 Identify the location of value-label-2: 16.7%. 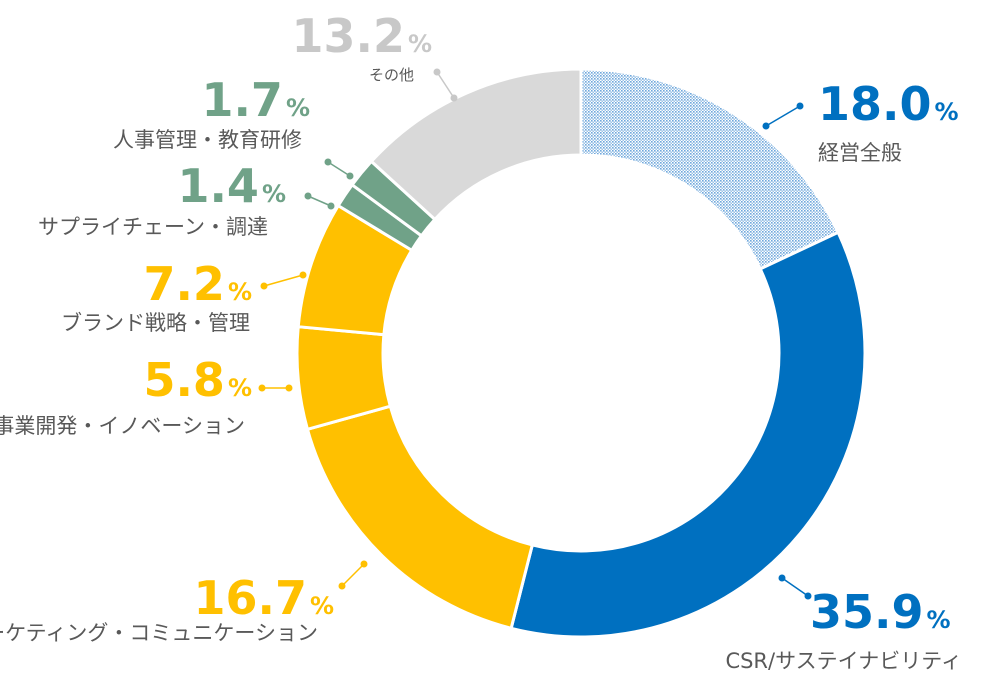
(263, 598).